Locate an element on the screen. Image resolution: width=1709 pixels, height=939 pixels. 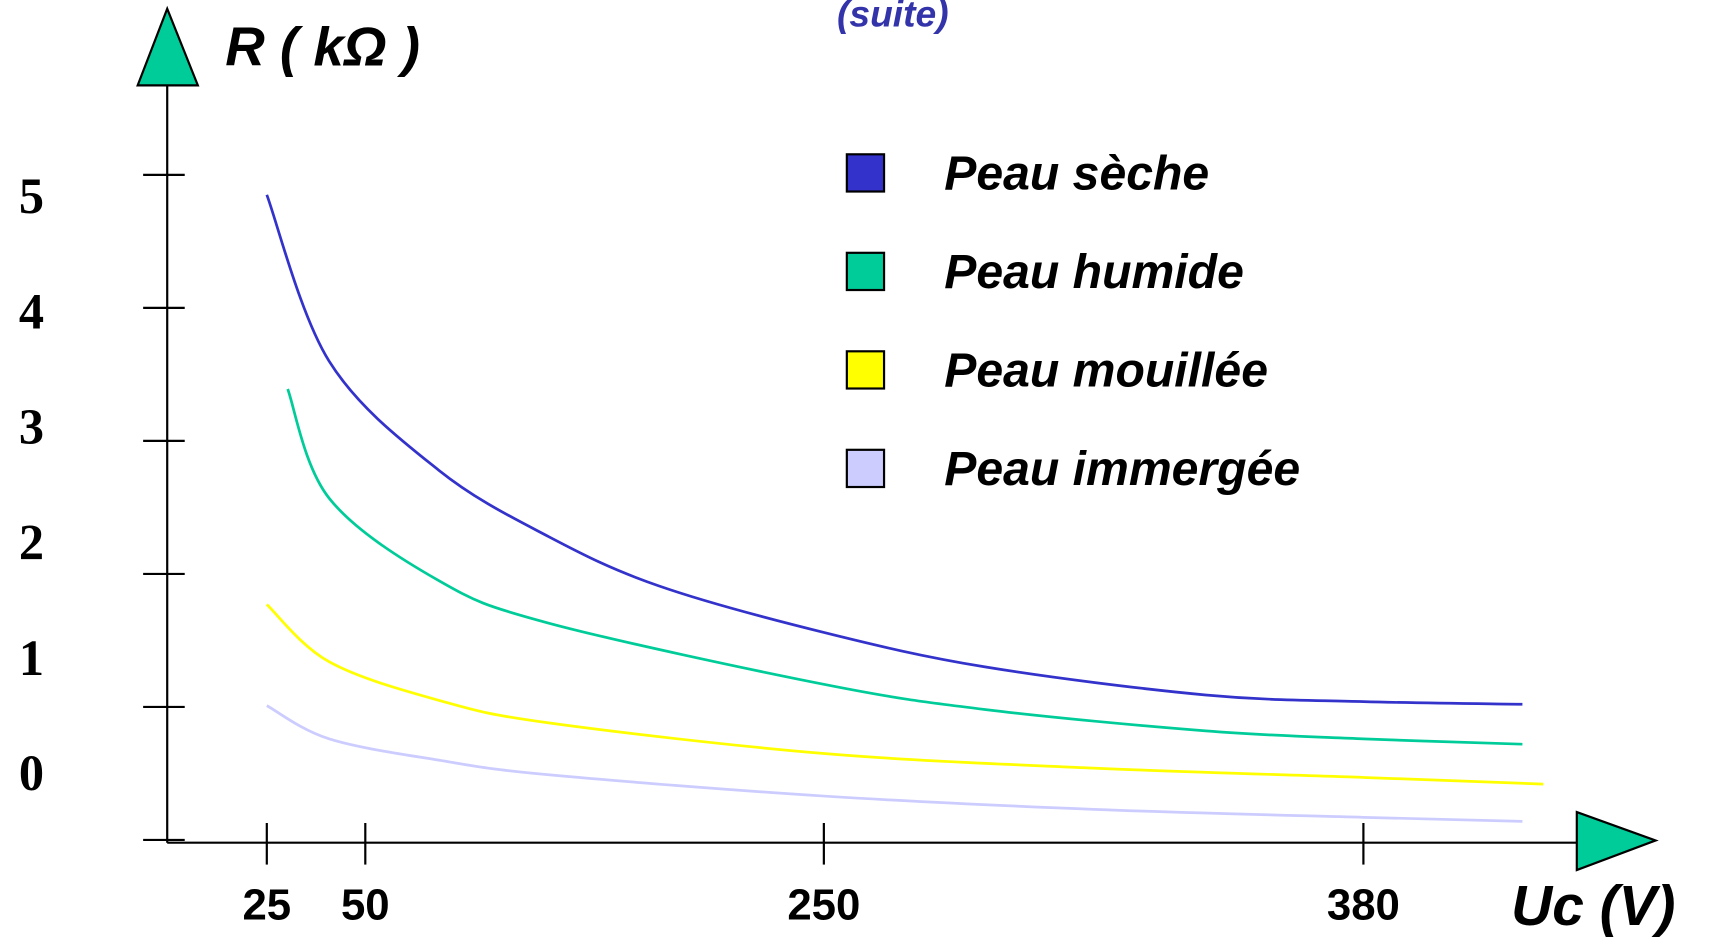
x-axis-arrow is located at coordinates (1617, 841).